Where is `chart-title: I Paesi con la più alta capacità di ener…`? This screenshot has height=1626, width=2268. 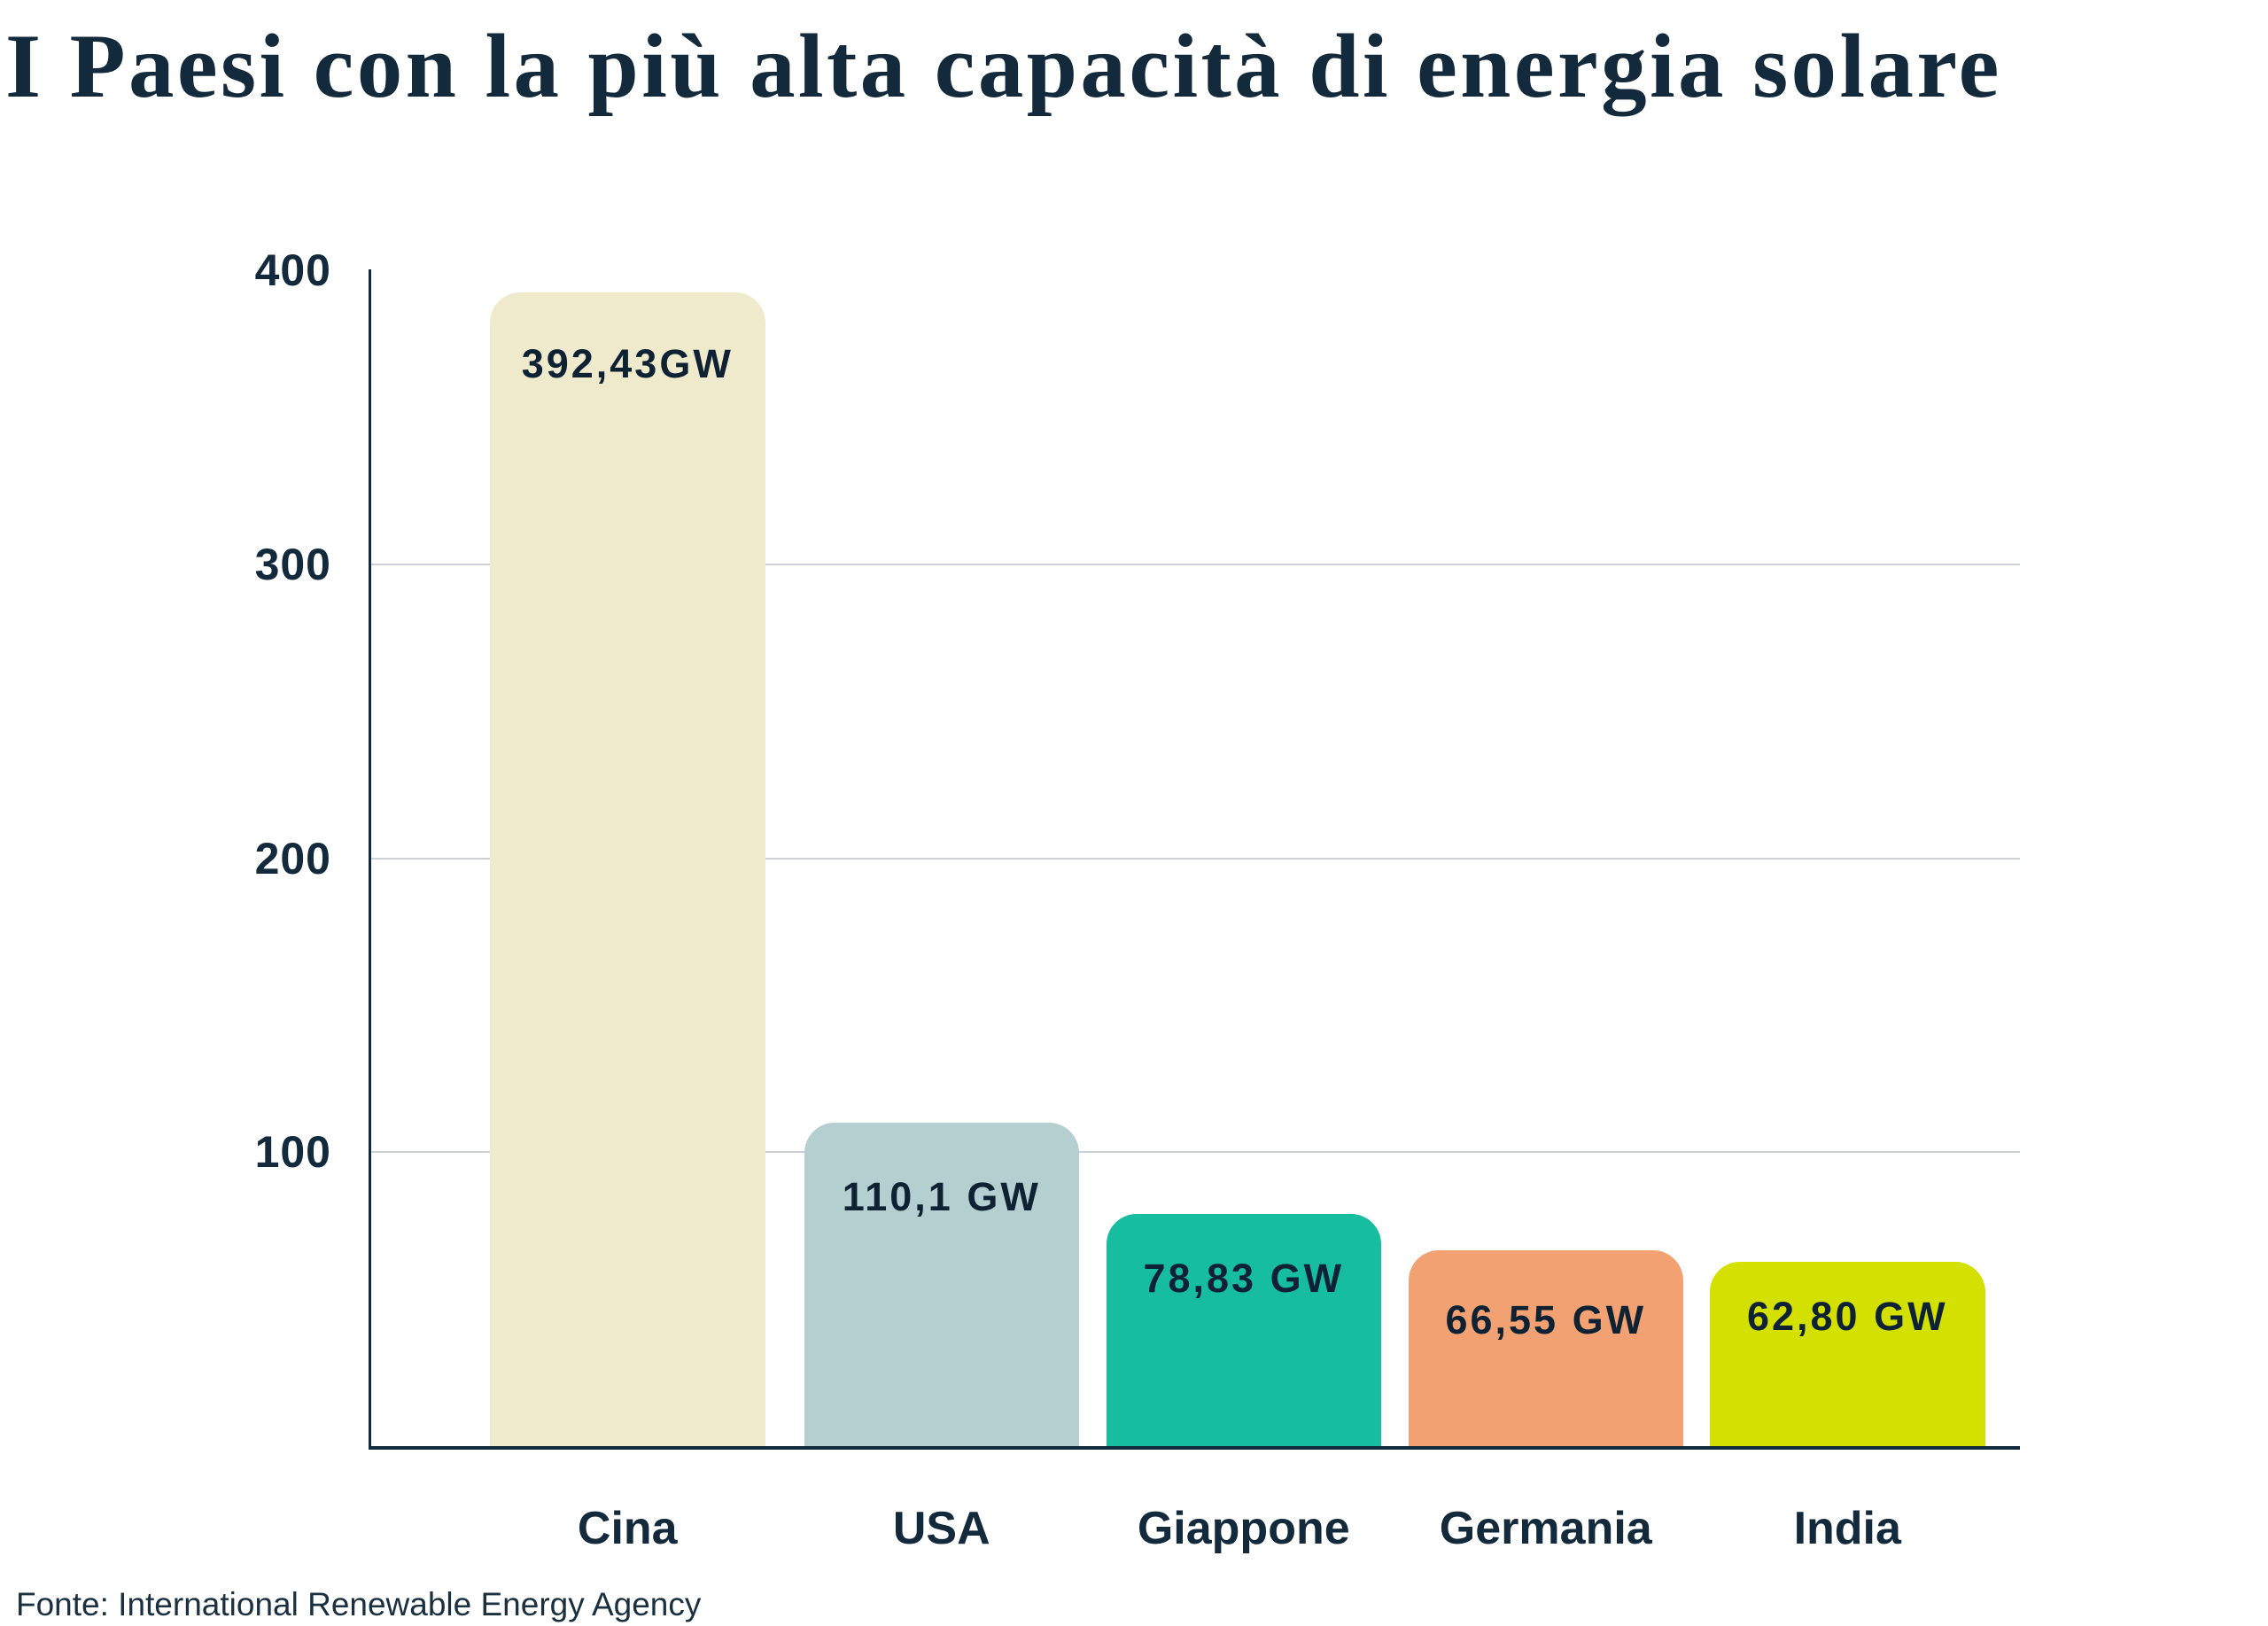 chart-title: I Paesi con la più alta capacità di ener… is located at coordinates (1003, 66).